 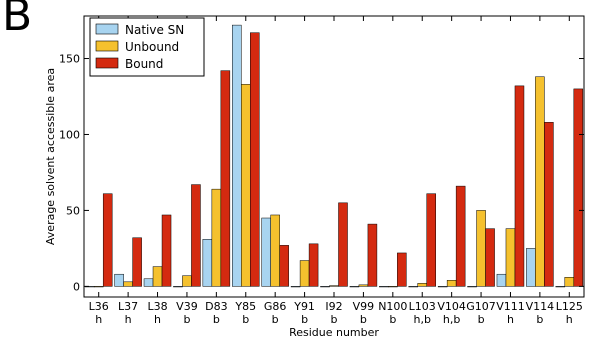 I want to click on bar-V104-unbound, so click(x=451, y=283).